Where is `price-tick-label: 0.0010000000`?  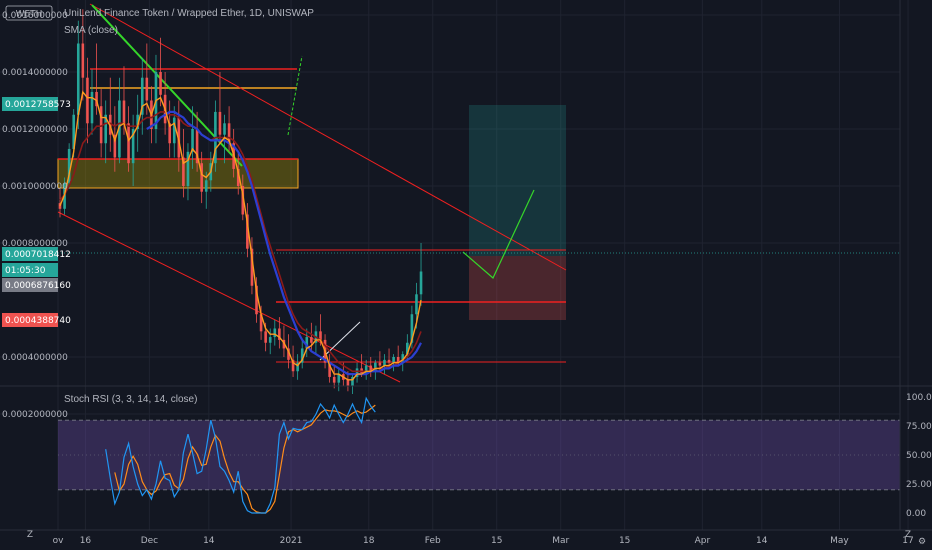
price-tick-label: 0.0010000000 is located at coordinates (35, 187).